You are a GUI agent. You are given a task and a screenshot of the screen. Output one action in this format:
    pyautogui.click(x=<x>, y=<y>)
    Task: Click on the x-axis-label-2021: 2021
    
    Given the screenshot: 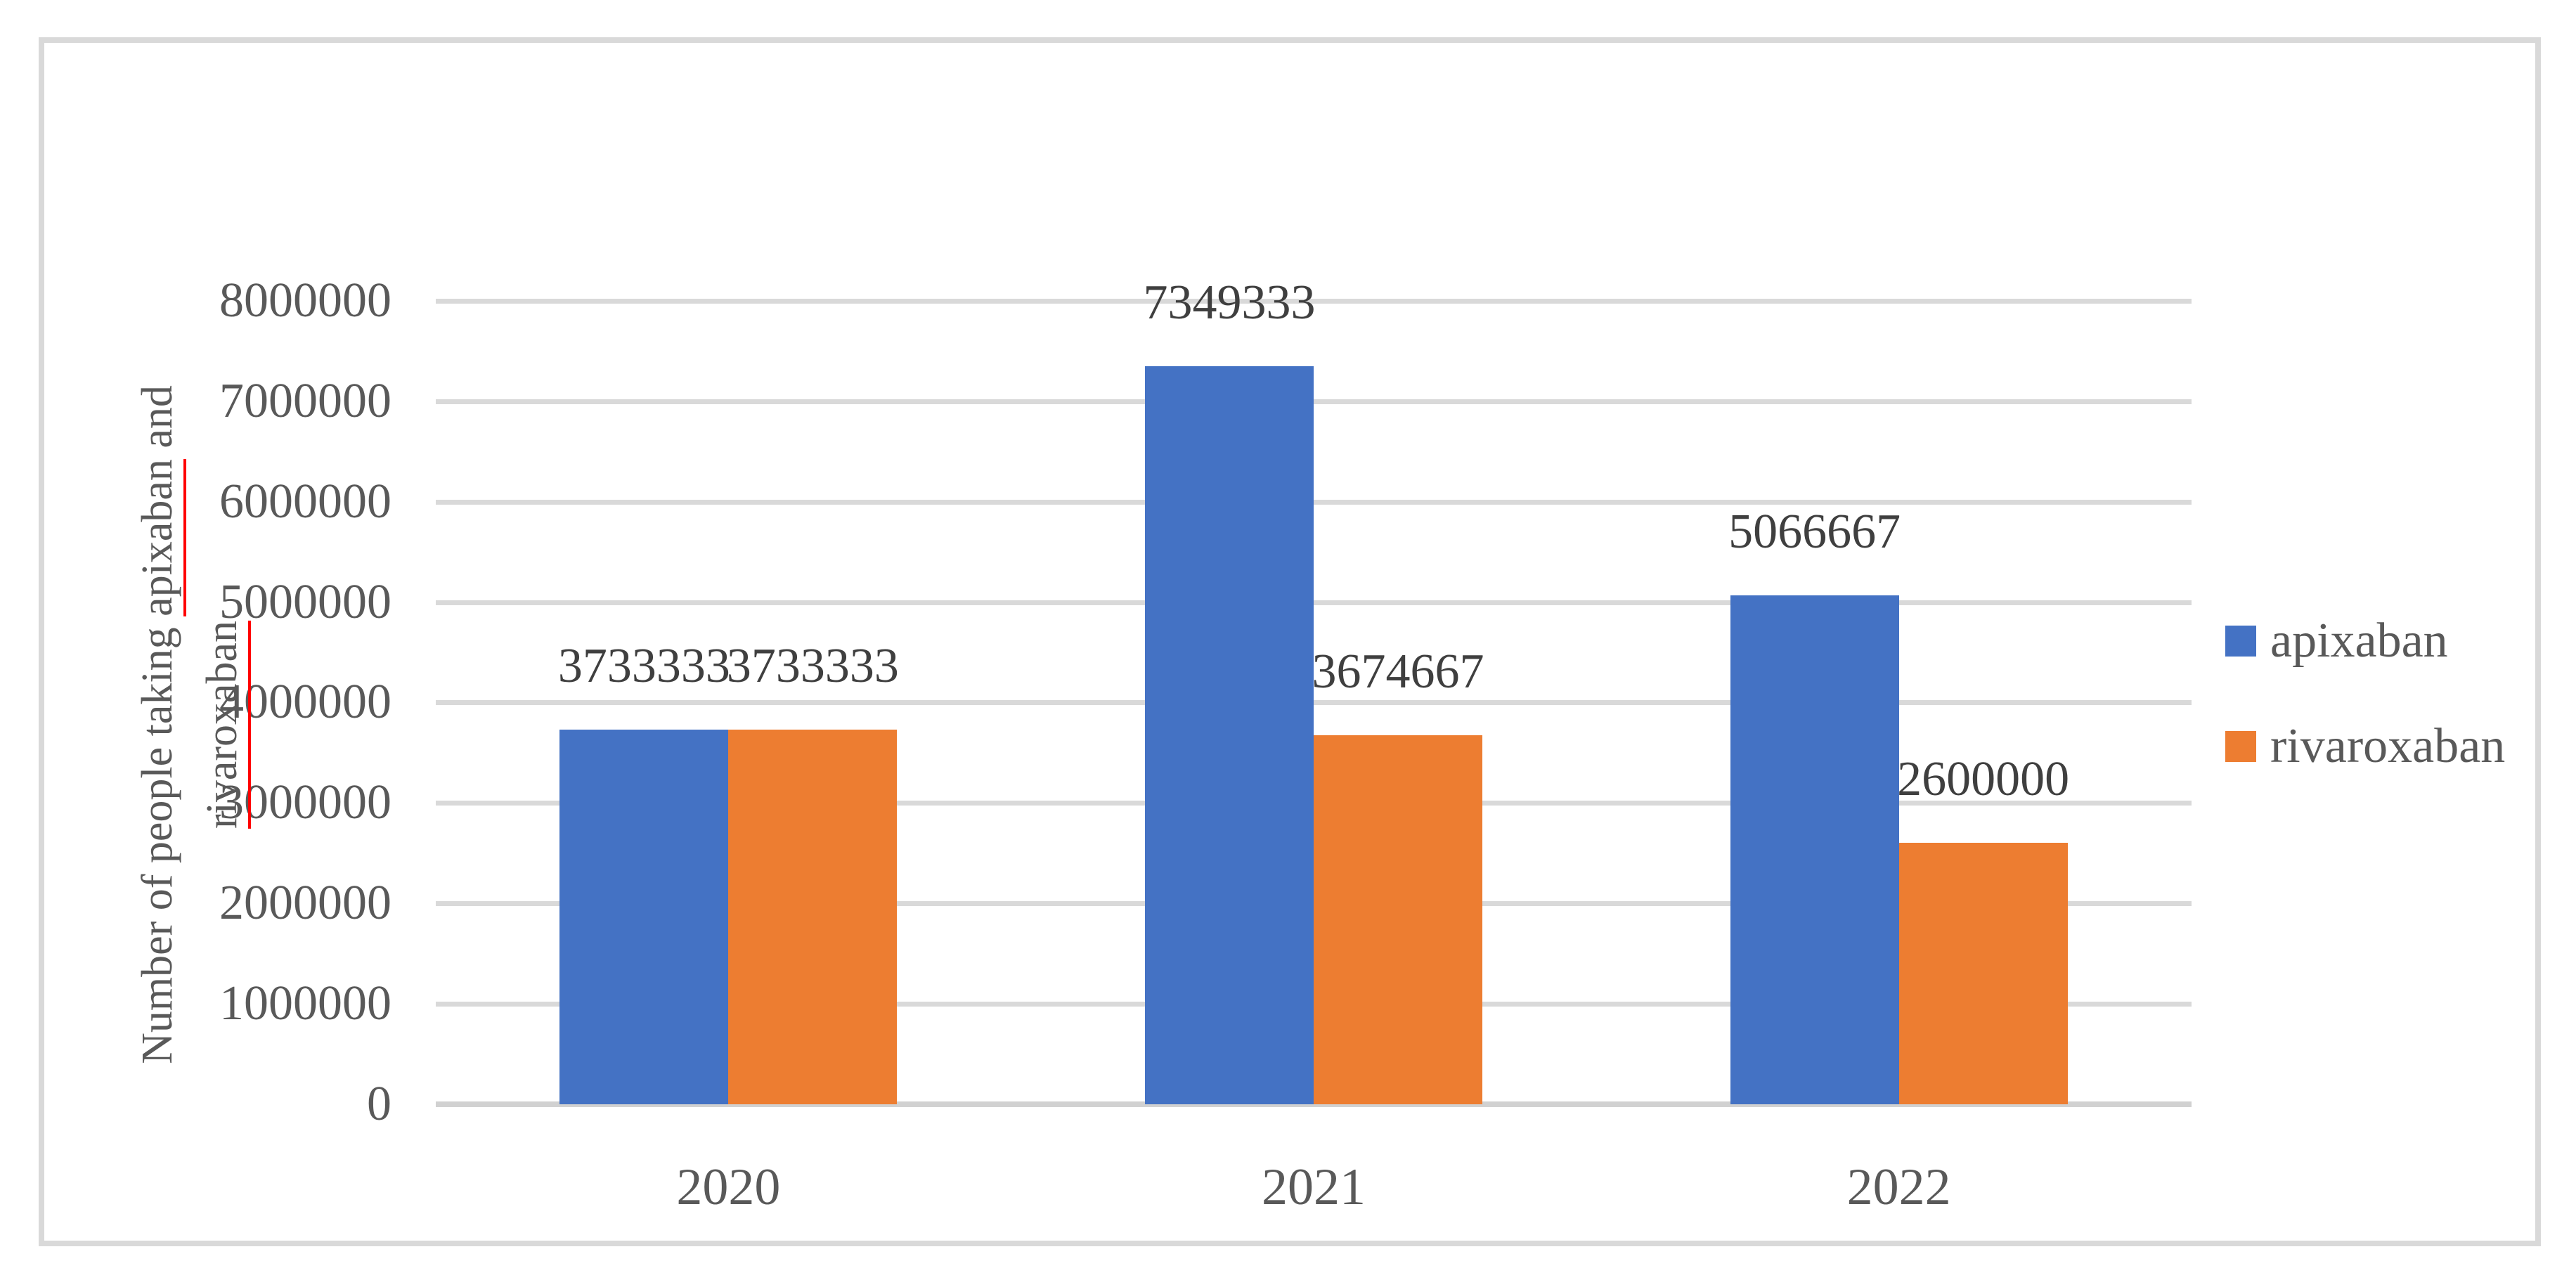 What is the action you would take?
    pyautogui.click(x=1314, y=1187)
    